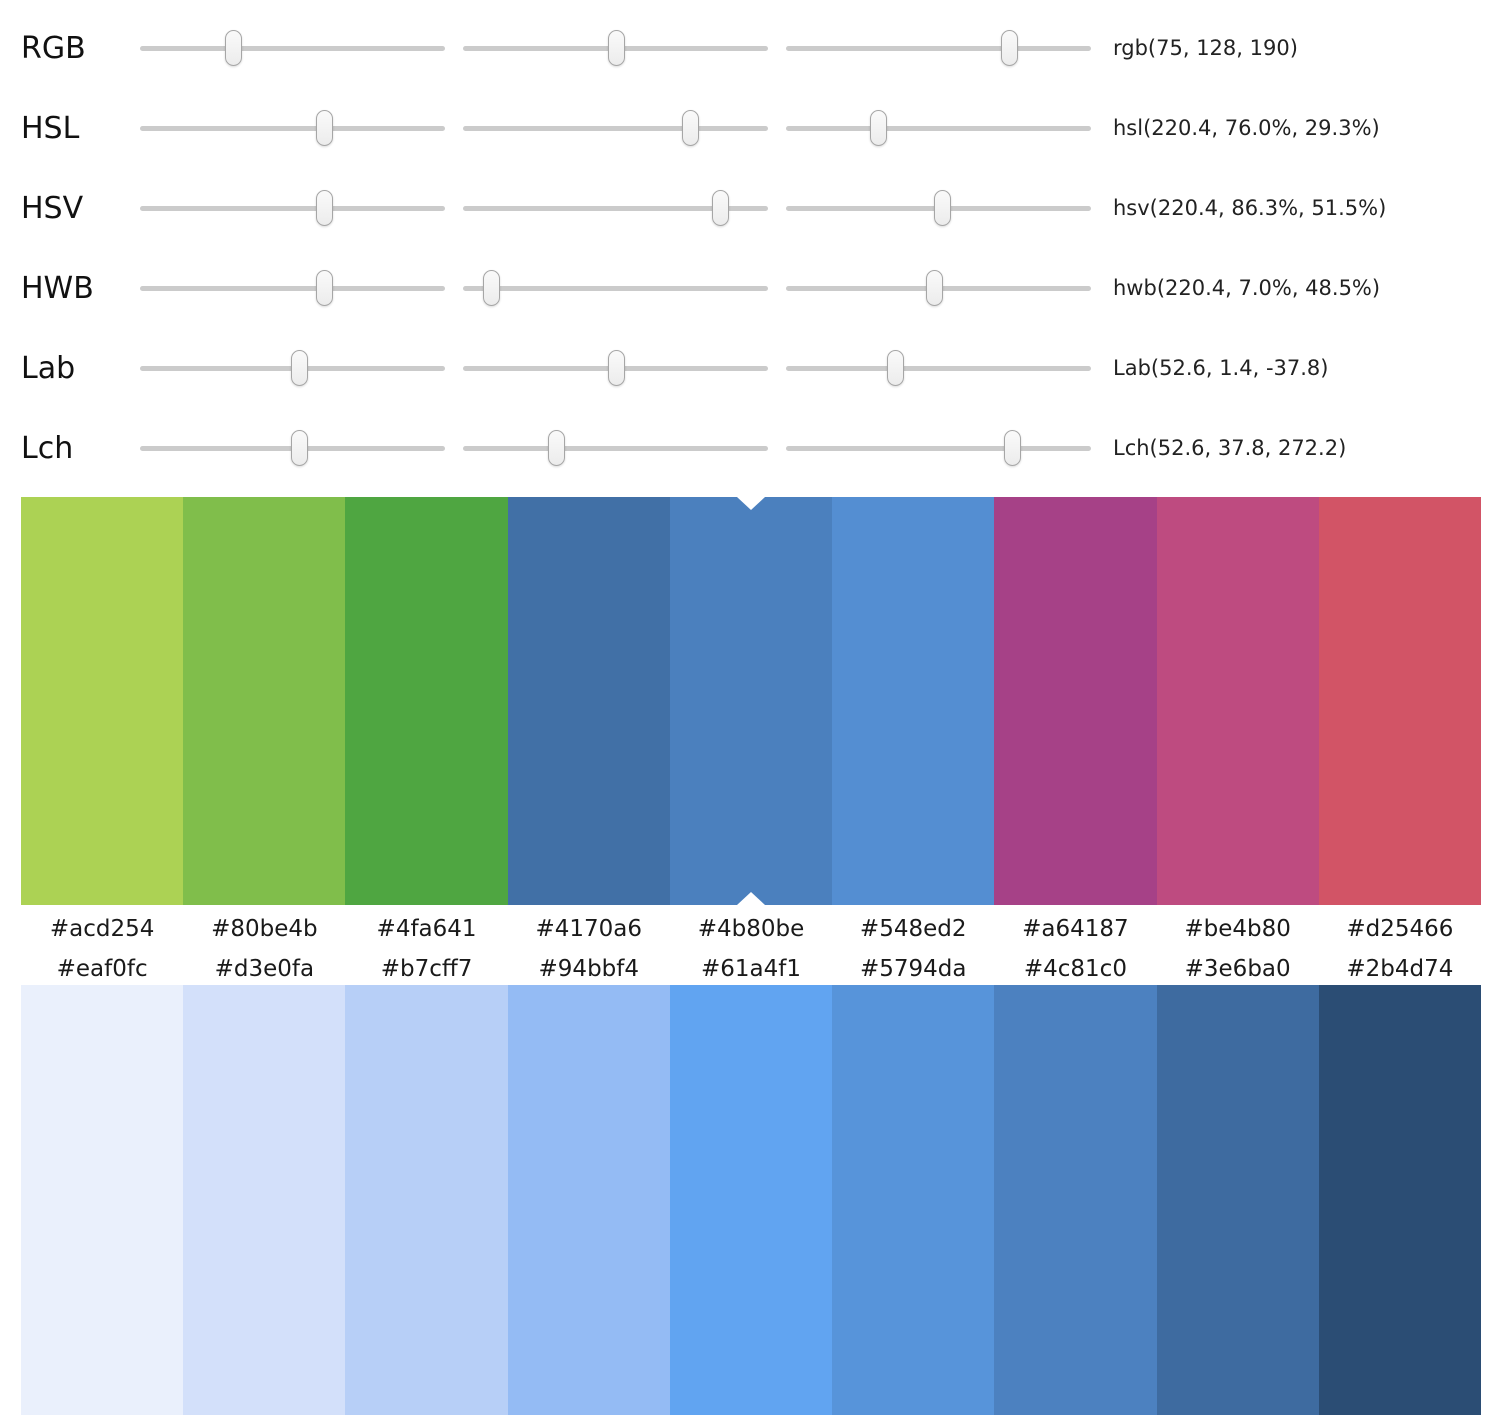  Describe the element at coordinates (292, 48) in the screenshot. I see `rgb-r-slider` at that location.